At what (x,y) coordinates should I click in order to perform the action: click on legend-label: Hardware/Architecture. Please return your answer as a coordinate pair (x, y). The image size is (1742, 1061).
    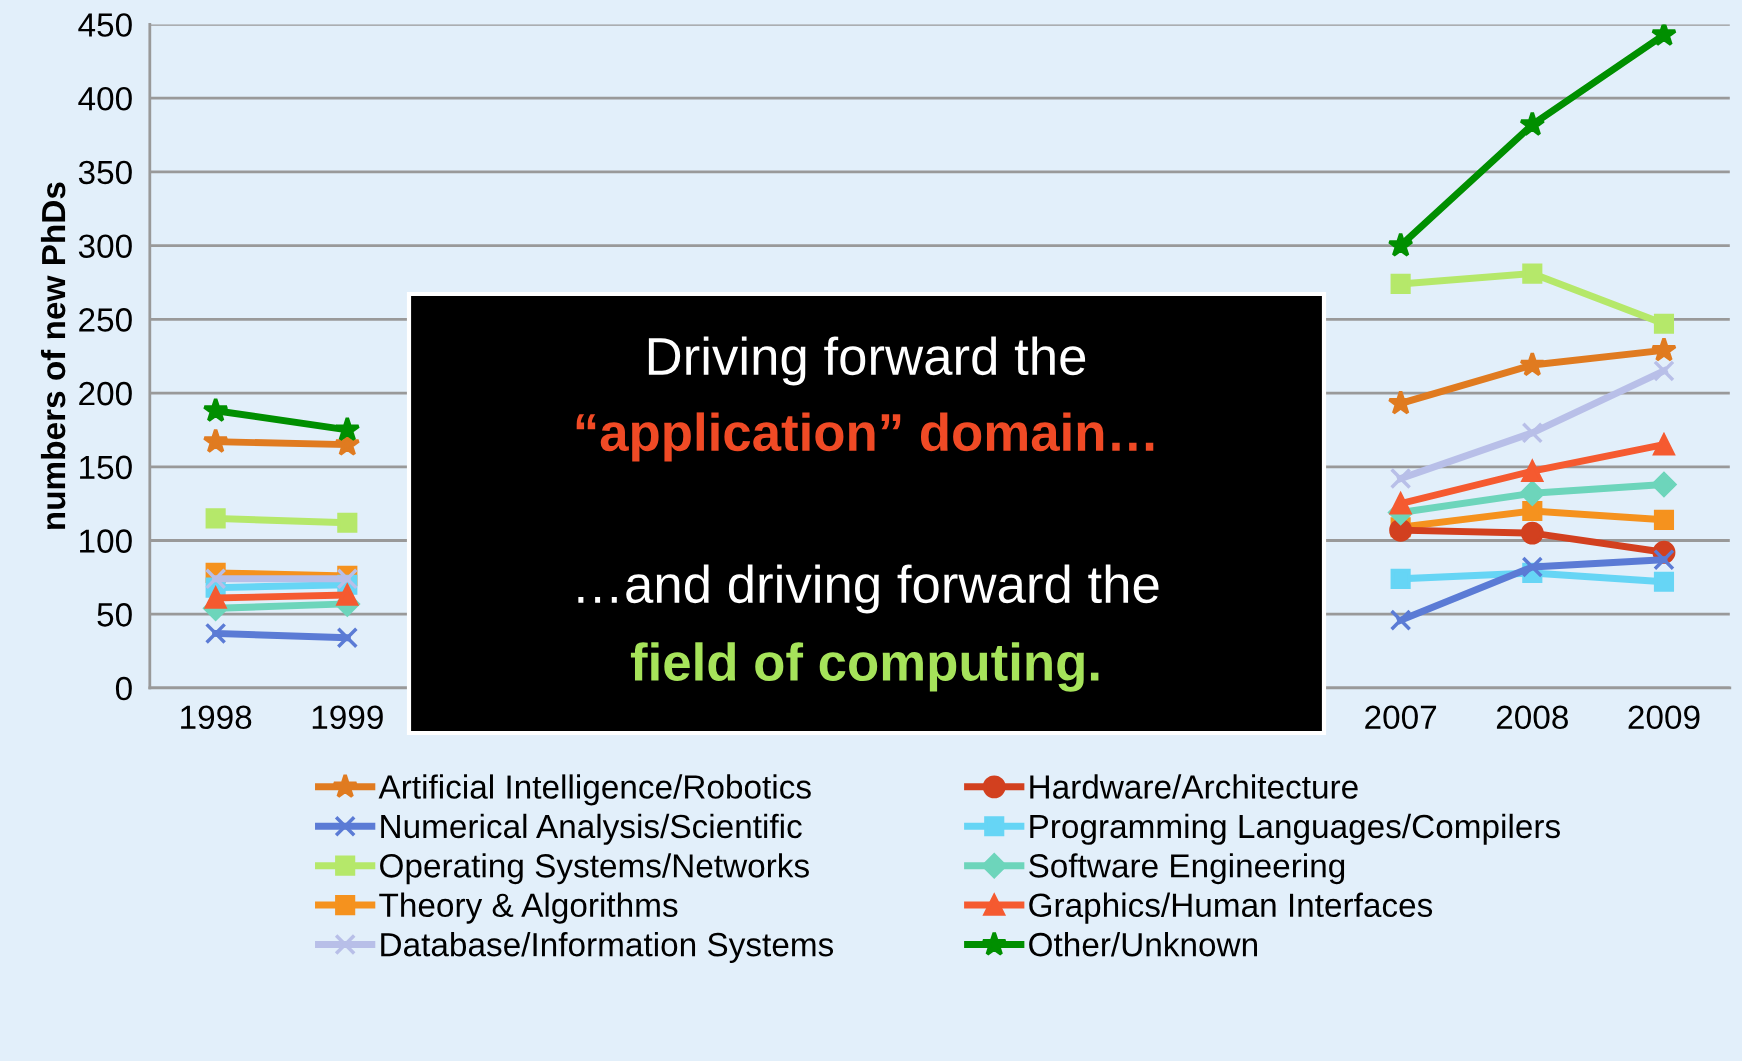
    Looking at the image, I should click on (1194, 786).